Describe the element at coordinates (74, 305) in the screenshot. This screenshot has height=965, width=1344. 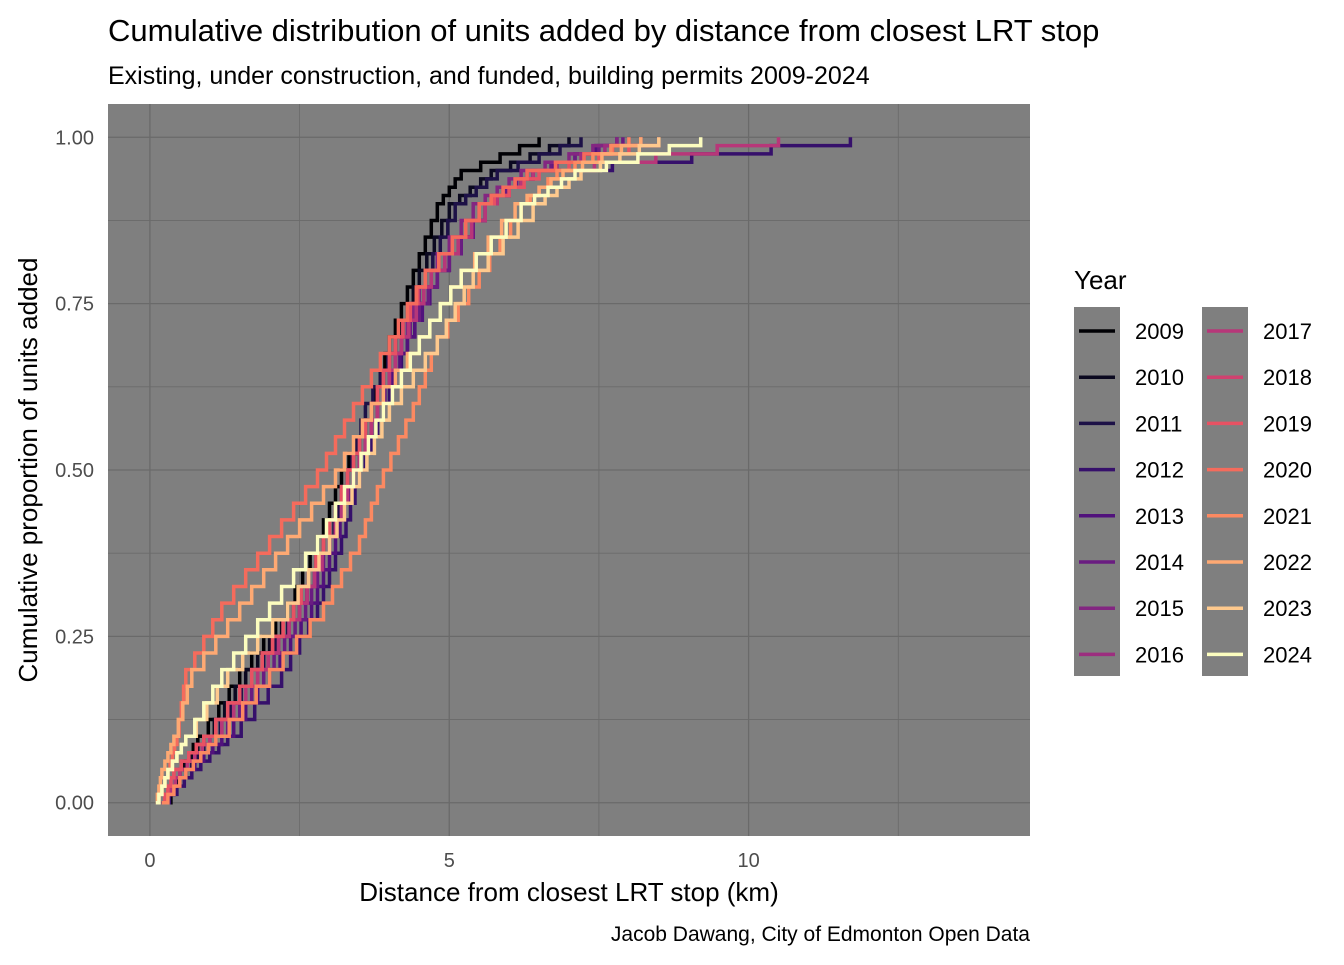
I see `y-tick-label: 0.75` at that location.